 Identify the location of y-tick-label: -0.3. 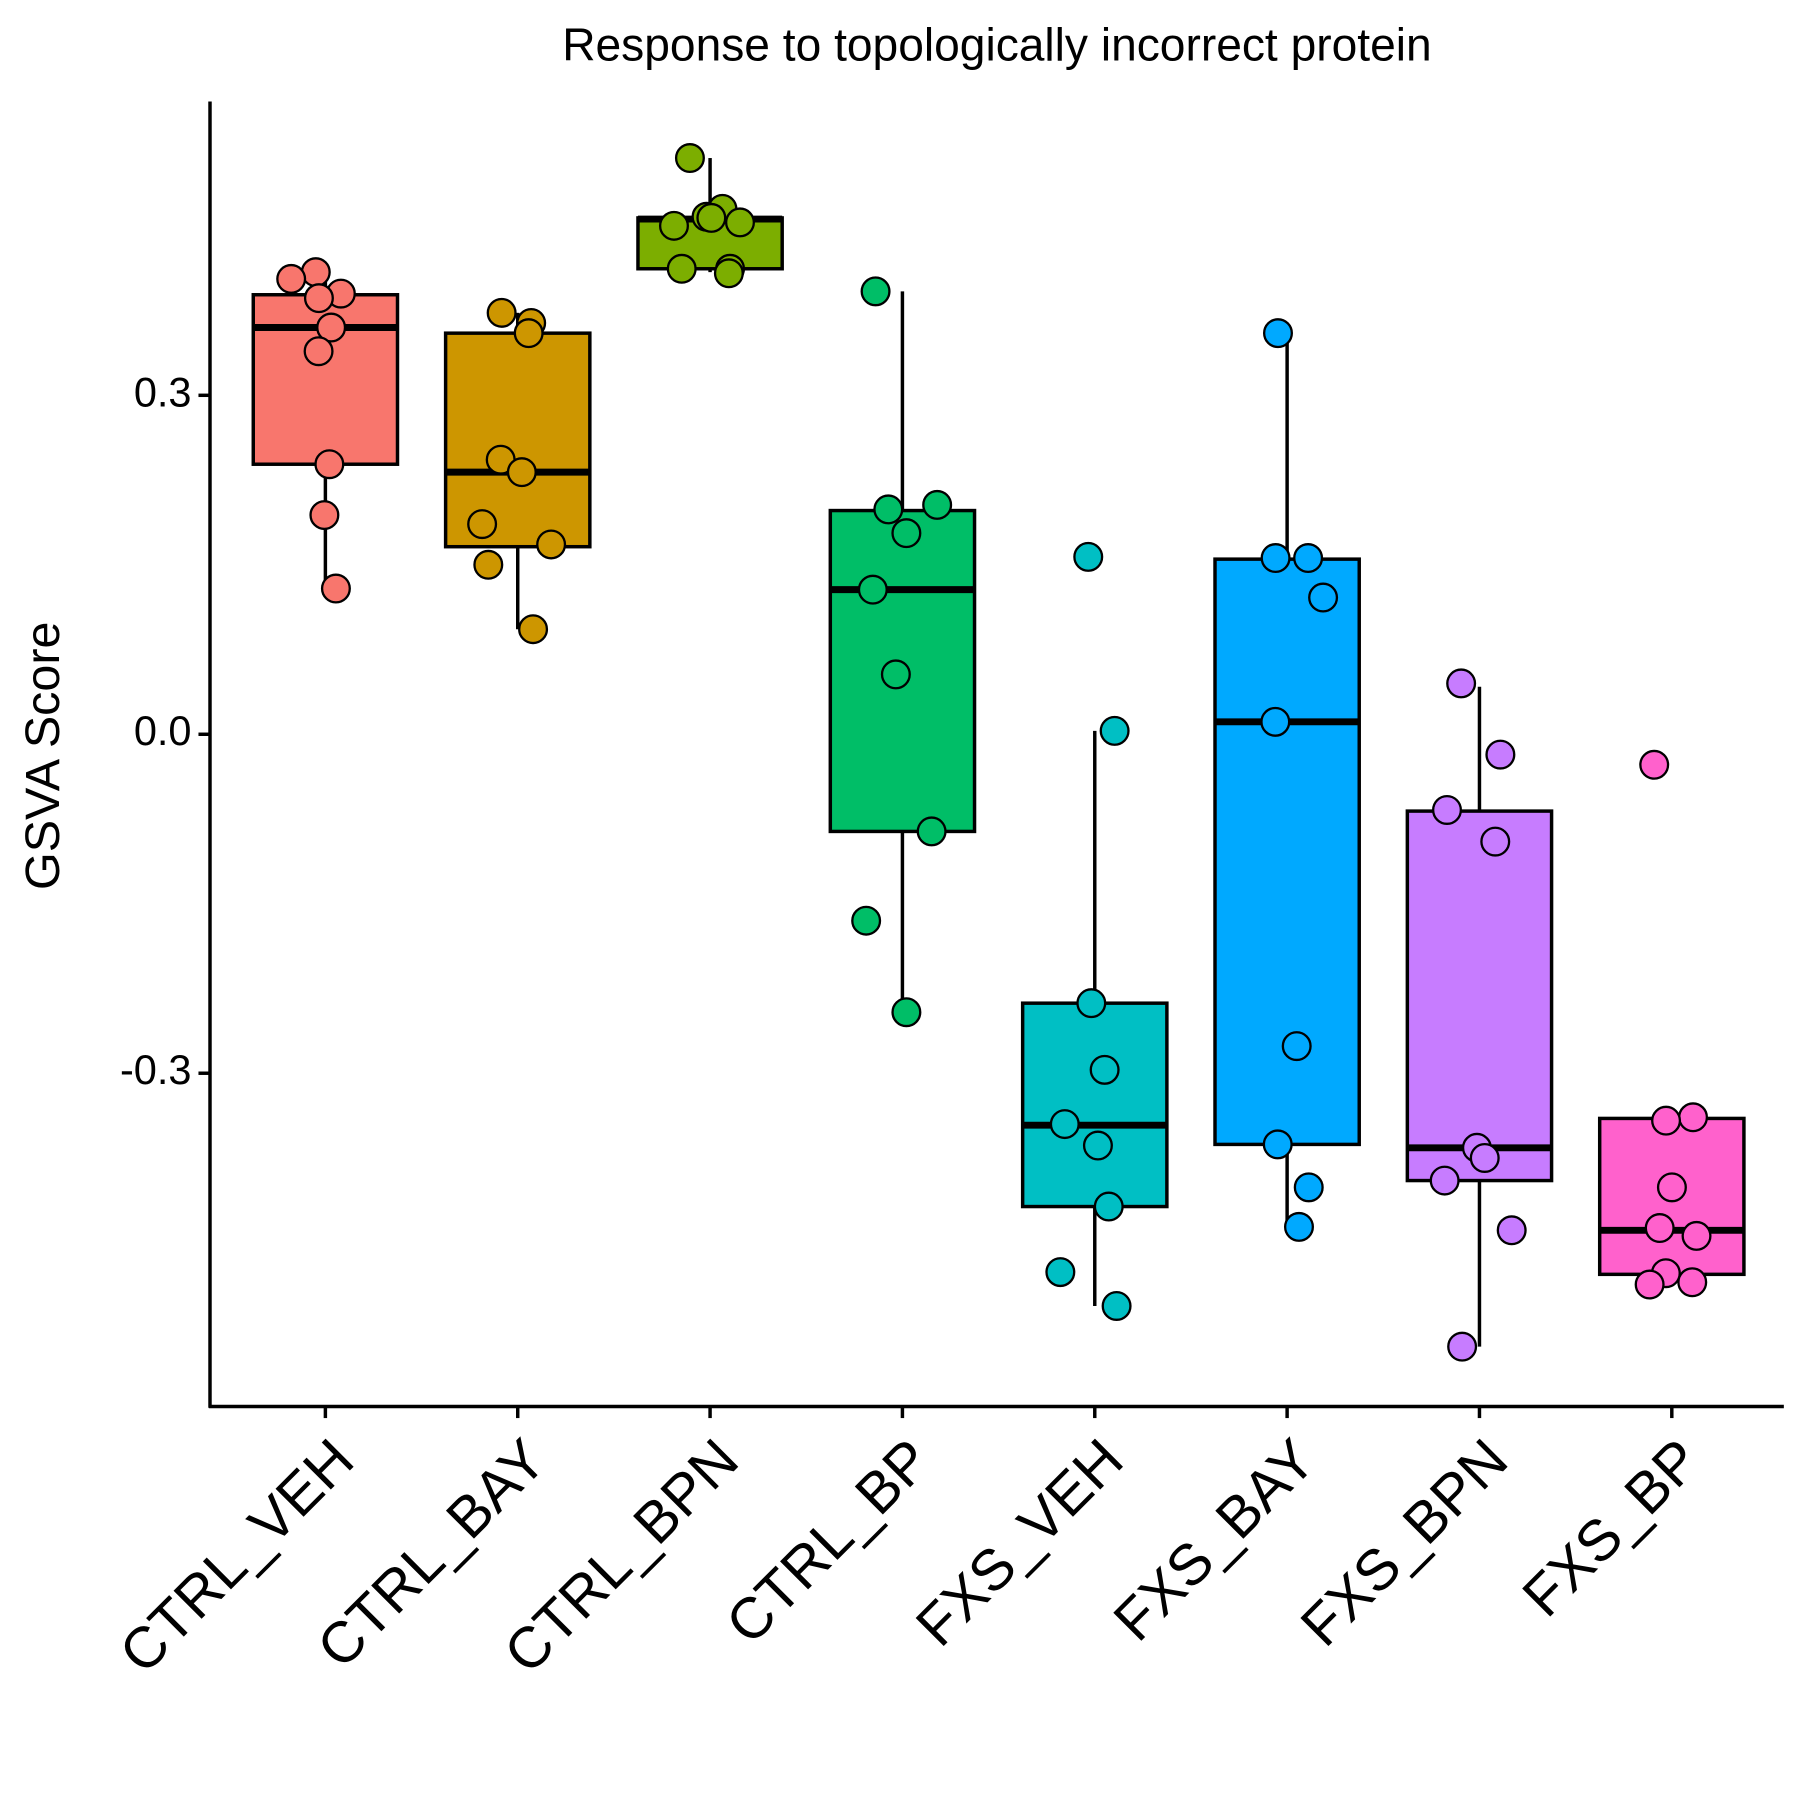
(156, 1069).